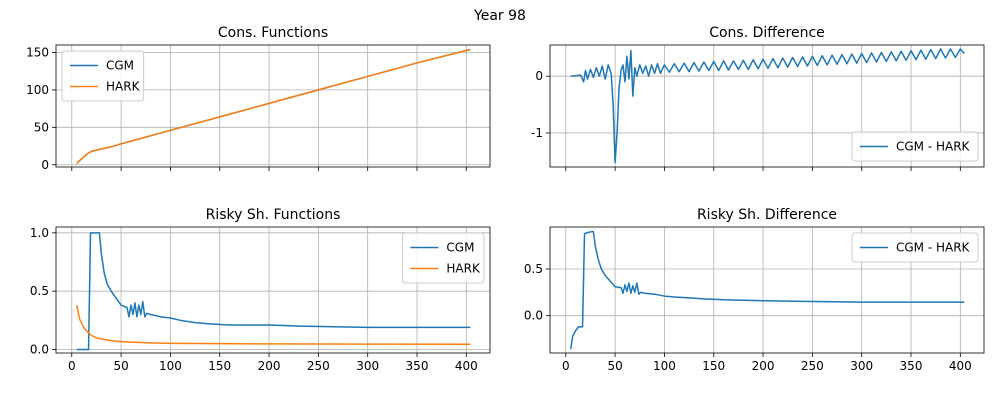 This screenshot has width=1000, height=400. Describe the element at coordinates (466, 366) in the screenshot. I see `risky-functions-x-tick-label: 400` at that location.